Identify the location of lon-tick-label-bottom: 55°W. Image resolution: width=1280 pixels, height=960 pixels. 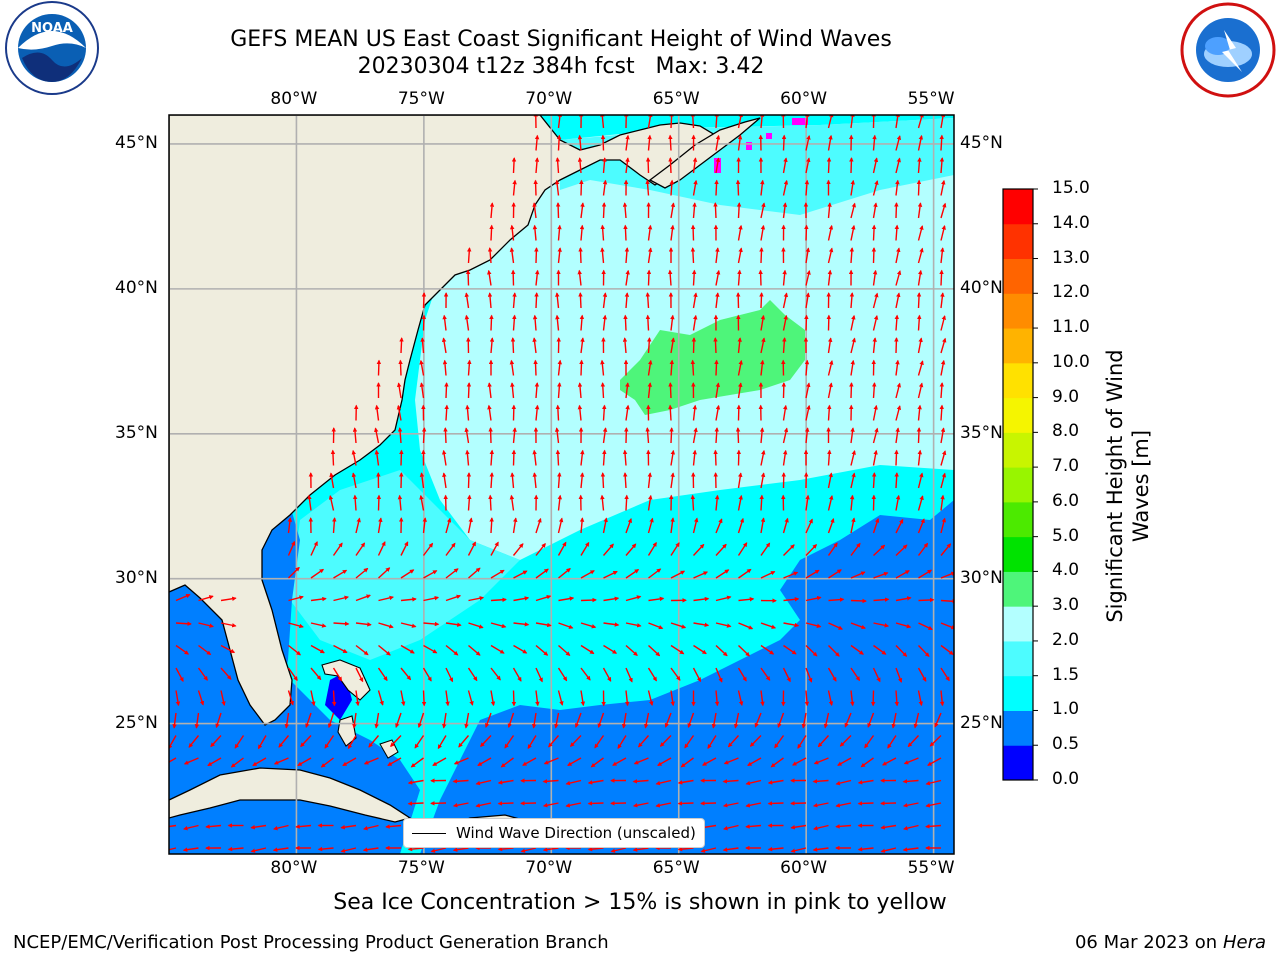
(931, 868).